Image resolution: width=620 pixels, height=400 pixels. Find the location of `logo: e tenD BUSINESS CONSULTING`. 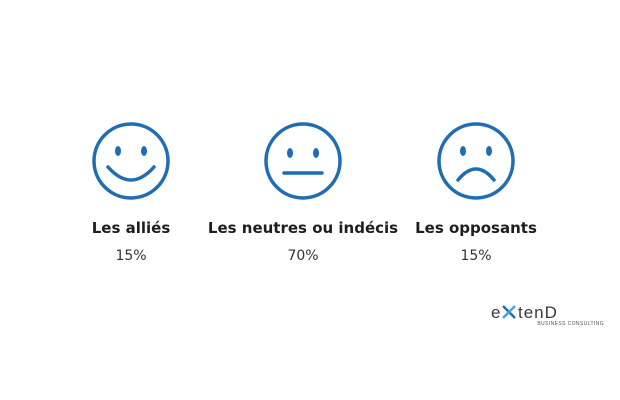

logo: e tenD BUSINESS CONSULTING is located at coordinates (547, 315).